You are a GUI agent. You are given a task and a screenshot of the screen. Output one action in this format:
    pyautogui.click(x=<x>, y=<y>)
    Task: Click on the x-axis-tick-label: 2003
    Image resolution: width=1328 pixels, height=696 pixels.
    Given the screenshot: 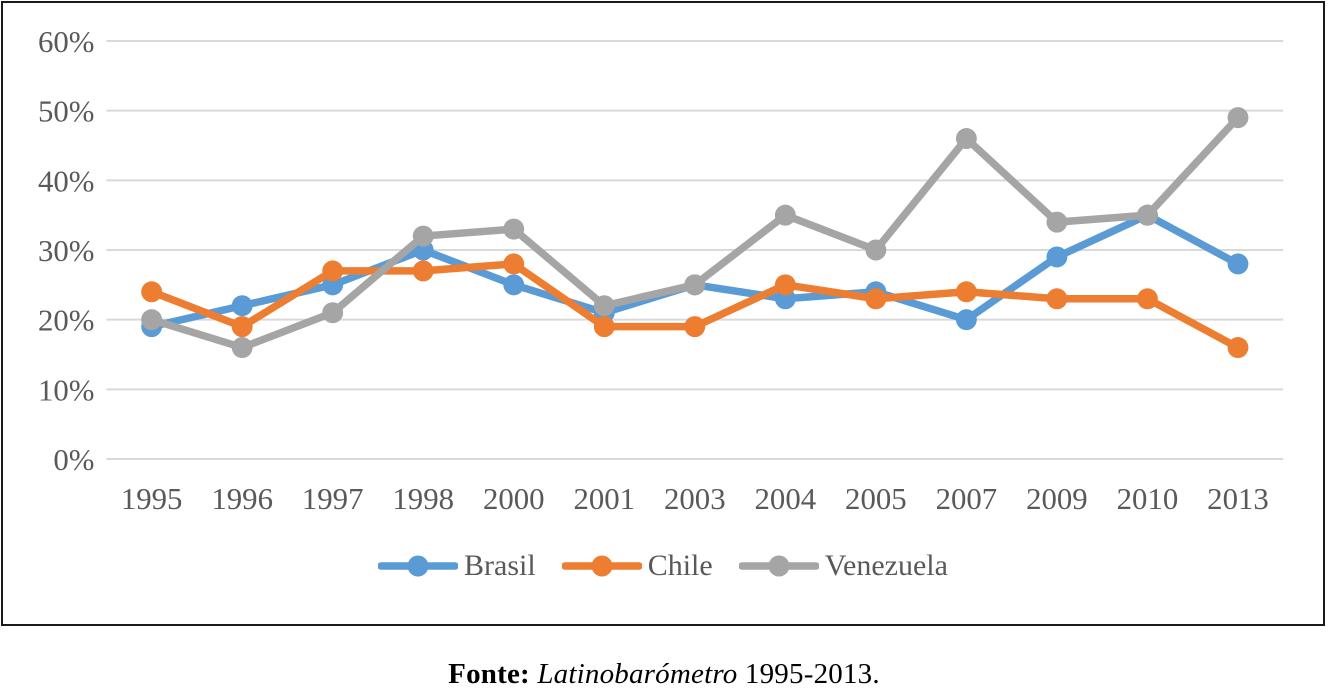 What is the action you would take?
    pyautogui.click(x=695, y=498)
    